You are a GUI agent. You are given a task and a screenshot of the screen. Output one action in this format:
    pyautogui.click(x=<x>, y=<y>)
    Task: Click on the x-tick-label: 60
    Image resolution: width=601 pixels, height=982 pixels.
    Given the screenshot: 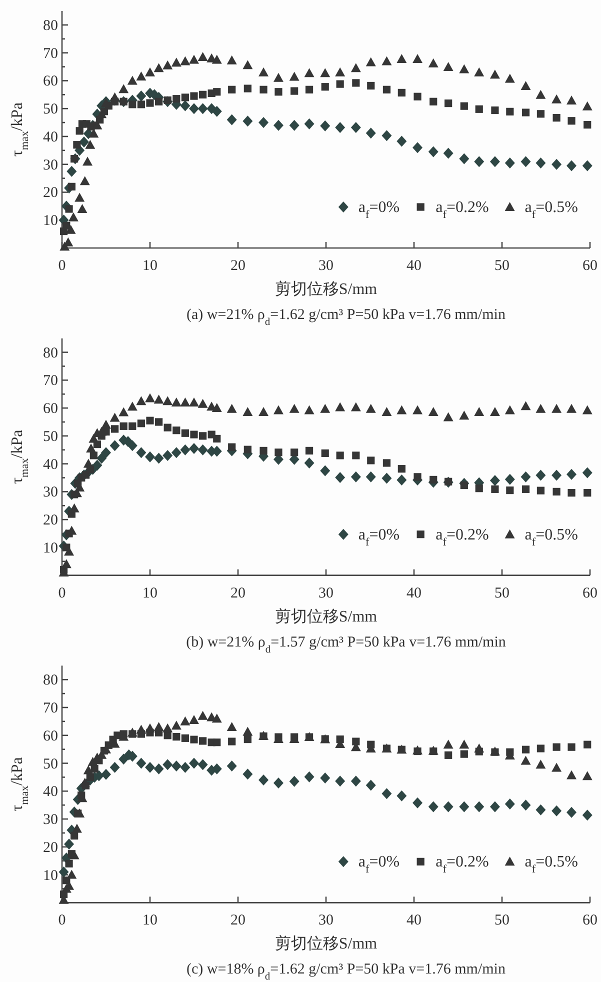 What is the action you would take?
    pyautogui.click(x=590, y=266)
    